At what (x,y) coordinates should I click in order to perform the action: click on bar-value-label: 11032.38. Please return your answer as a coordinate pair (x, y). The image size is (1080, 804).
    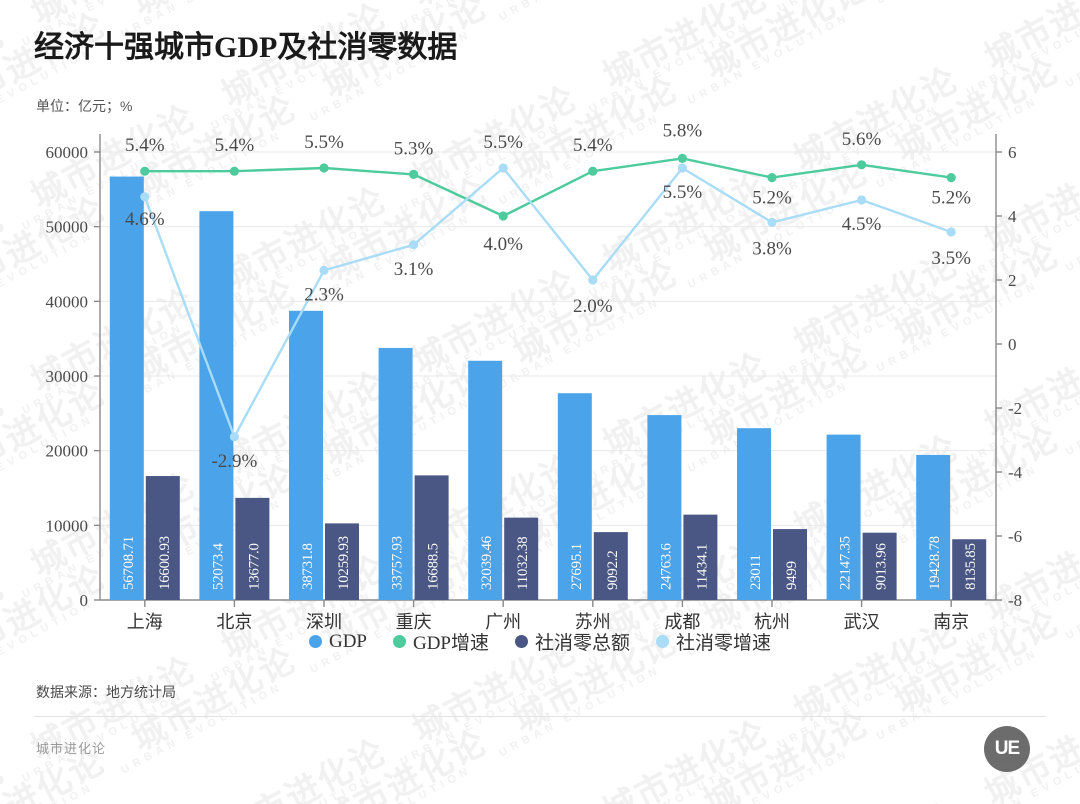
    Looking at the image, I should click on (523, 563).